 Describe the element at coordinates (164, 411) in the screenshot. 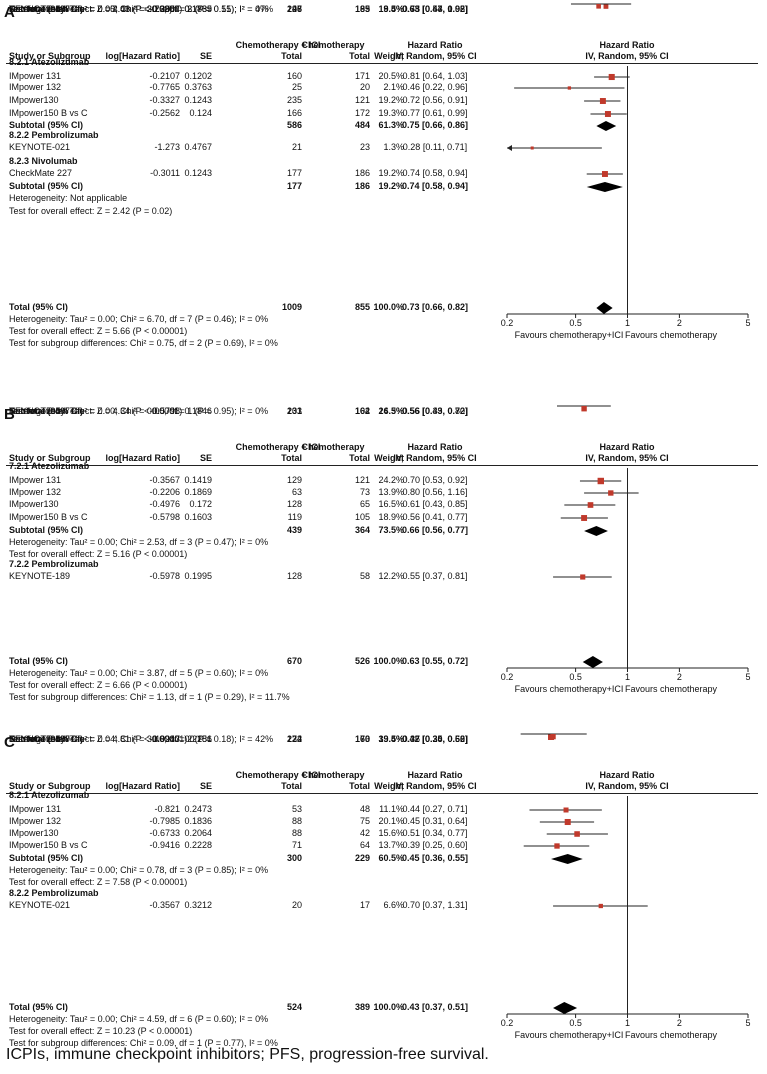

I see `study-loghr: -0.5798` at that location.